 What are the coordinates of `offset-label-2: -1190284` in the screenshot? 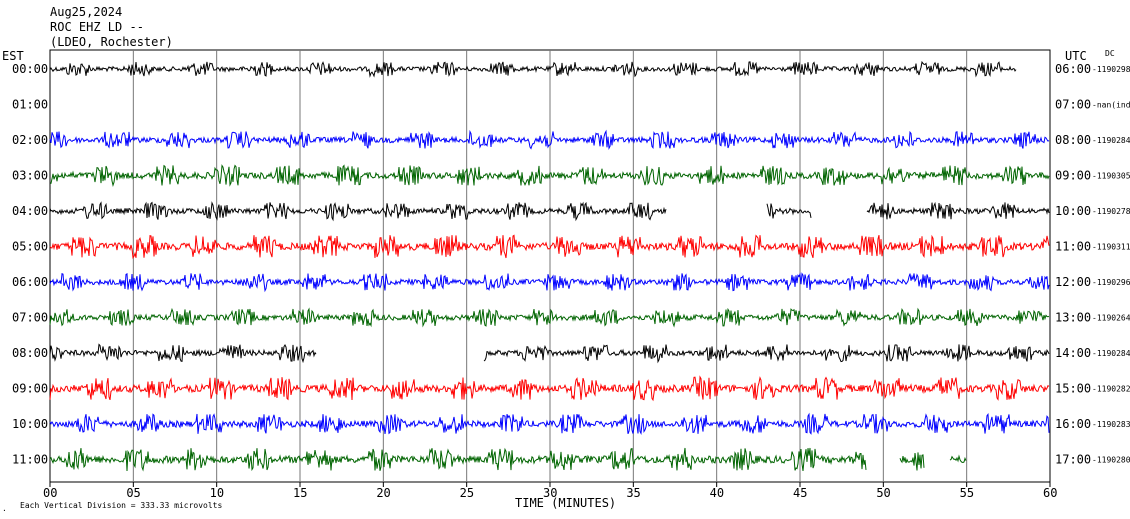 It's located at (1111, 140).